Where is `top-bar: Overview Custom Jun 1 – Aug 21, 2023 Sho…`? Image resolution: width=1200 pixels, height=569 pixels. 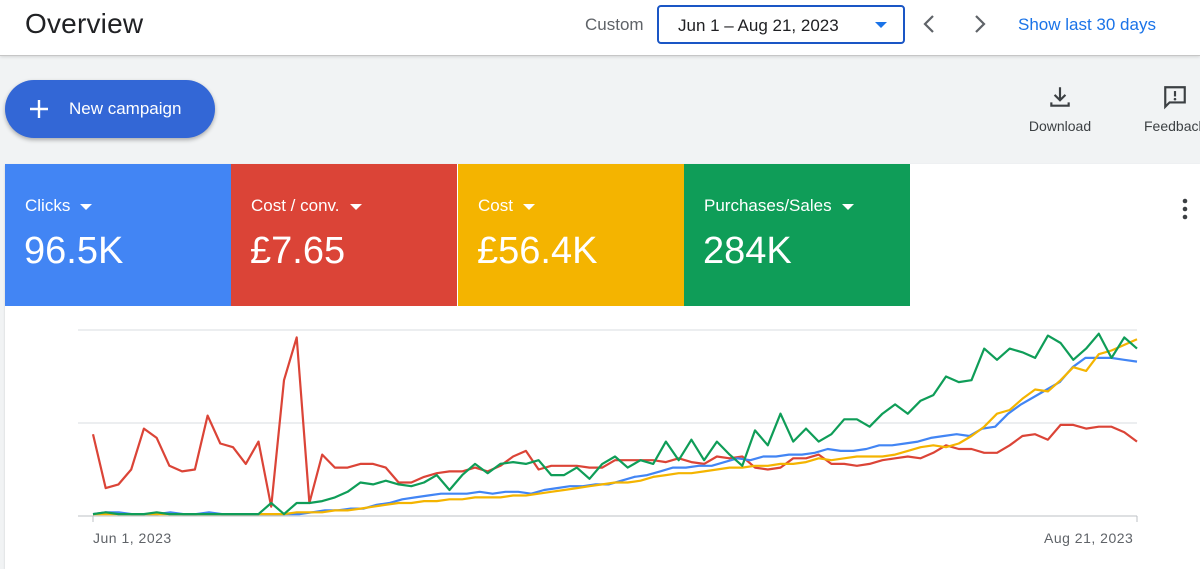 top-bar: Overview Custom Jun 1 – Aug 21, 2023 Sho… is located at coordinates (600, 28).